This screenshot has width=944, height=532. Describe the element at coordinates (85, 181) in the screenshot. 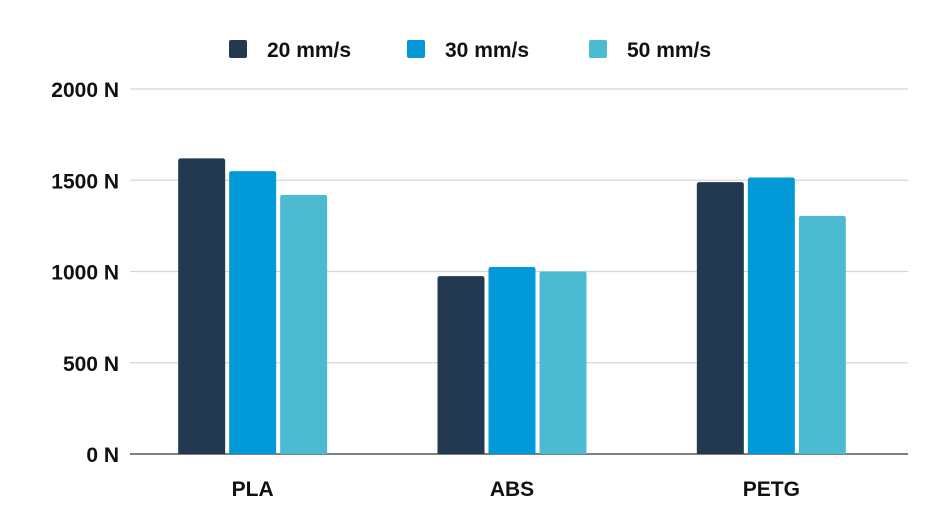

I see `y-tick-label: 1500 N` at that location.